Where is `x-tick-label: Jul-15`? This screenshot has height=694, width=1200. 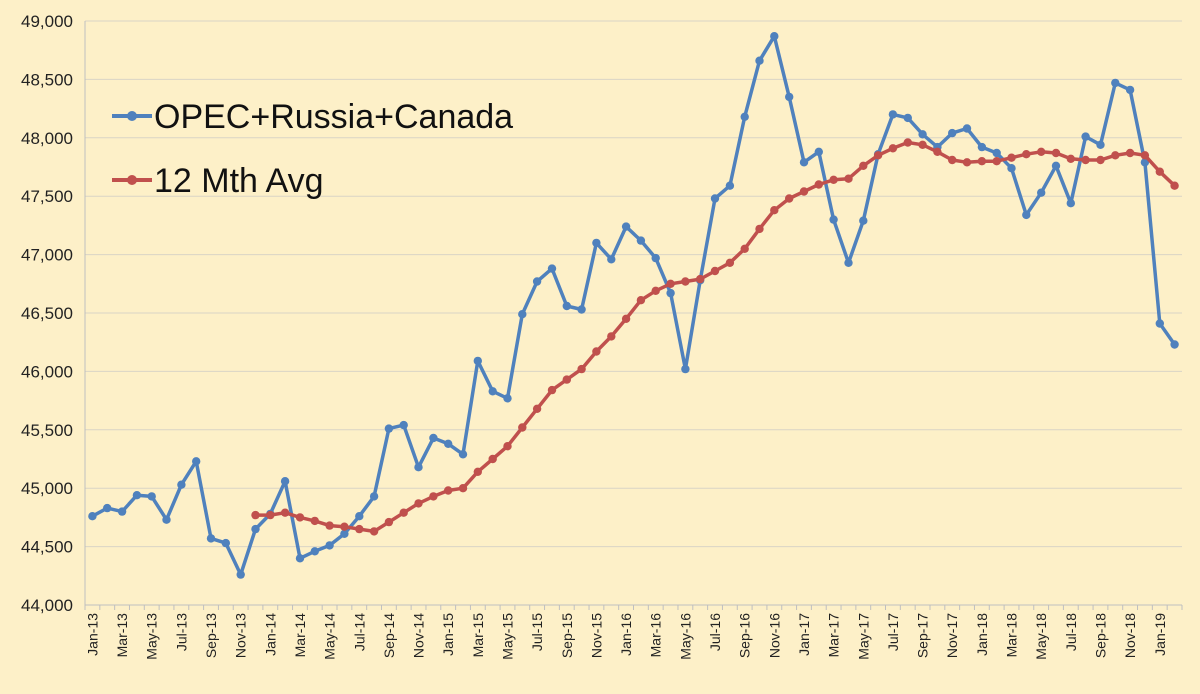 x-tick-label: Jul-15 is located at coordinates (537, 632).